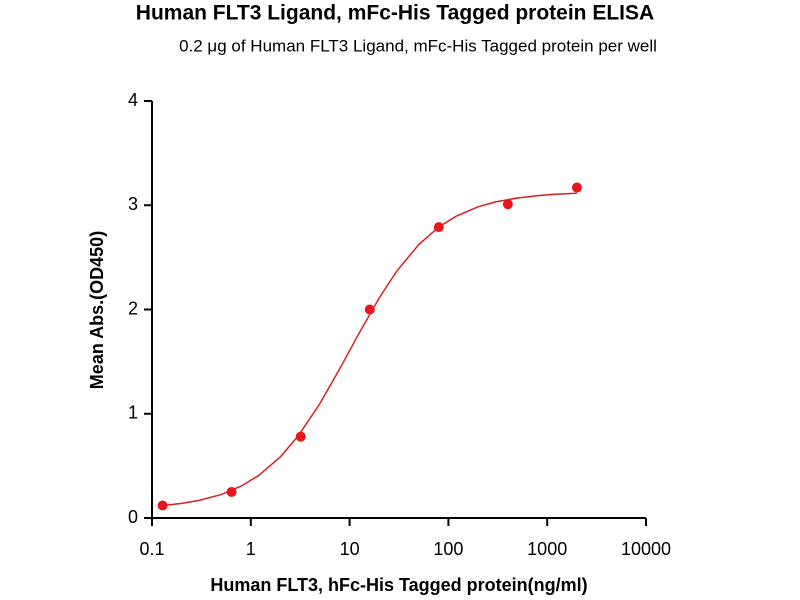  Describe the element at coordinates (133, 517) in the screenshot. I see `y-tick-label: 0` at that location.